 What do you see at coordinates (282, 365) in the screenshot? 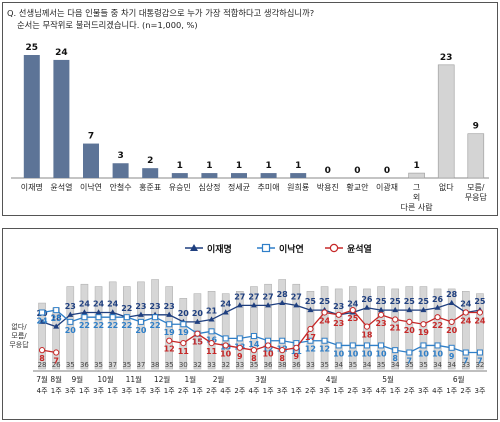
I see `undecided-value-label: 38` at bounding box center [282, 365].